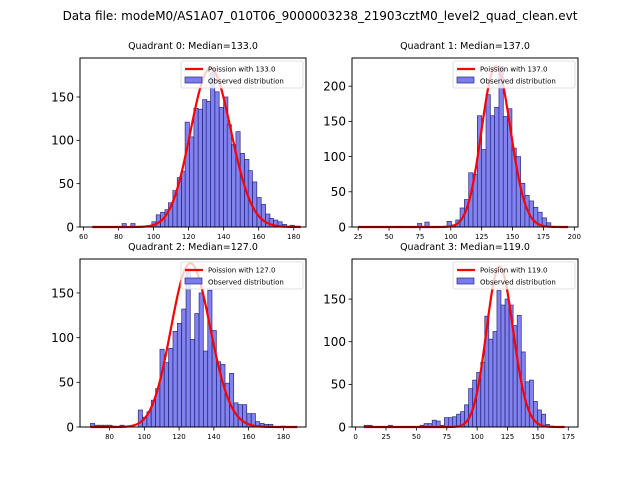 This screenshot has height=480, width=640. I want to click on legend: Poission with 133.0 Observed distribution, so click(242, 74).